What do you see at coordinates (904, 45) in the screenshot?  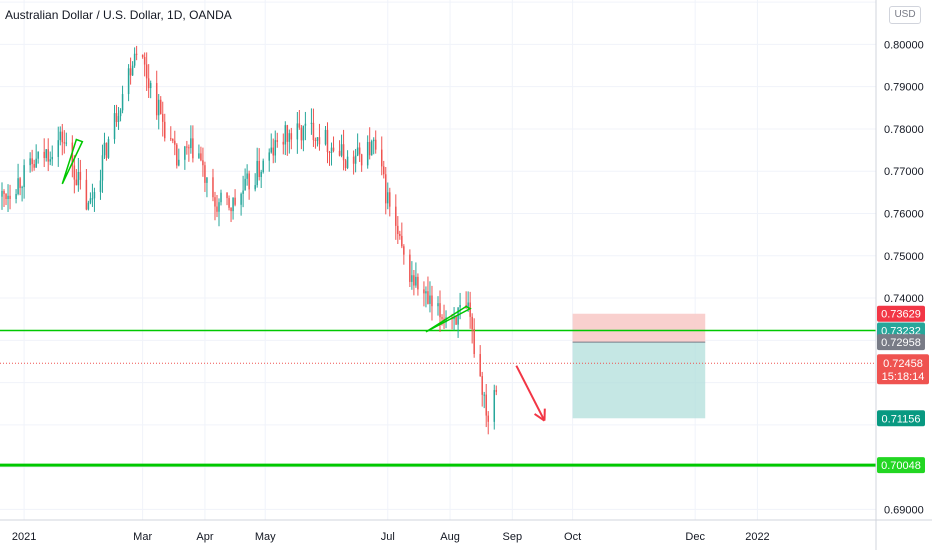 I see `y-tick-label: 0.80000` at bounding box center [904, 45].